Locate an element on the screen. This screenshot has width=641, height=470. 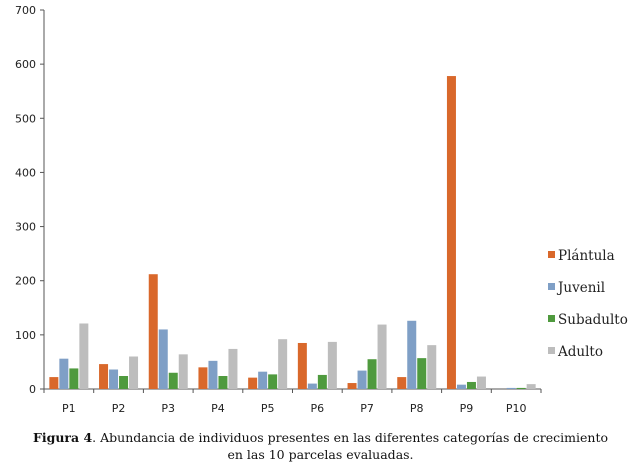
x-tick-label: P3 is located at coordinates (168, 408).